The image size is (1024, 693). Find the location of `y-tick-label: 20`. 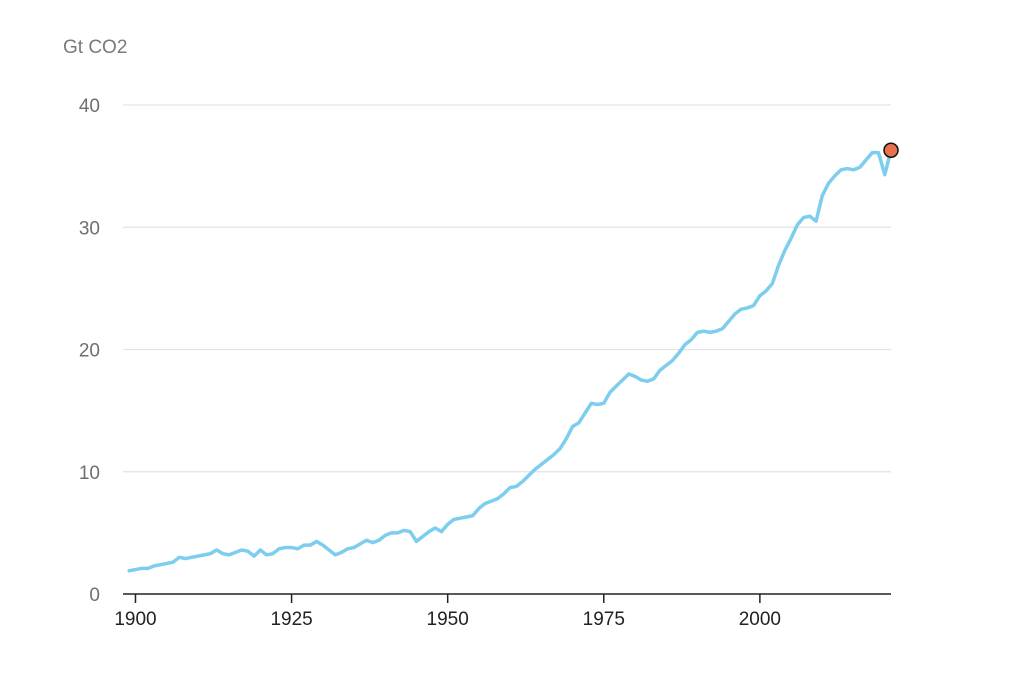

y-tick-label: 20 is located at coordinates (89, 351).